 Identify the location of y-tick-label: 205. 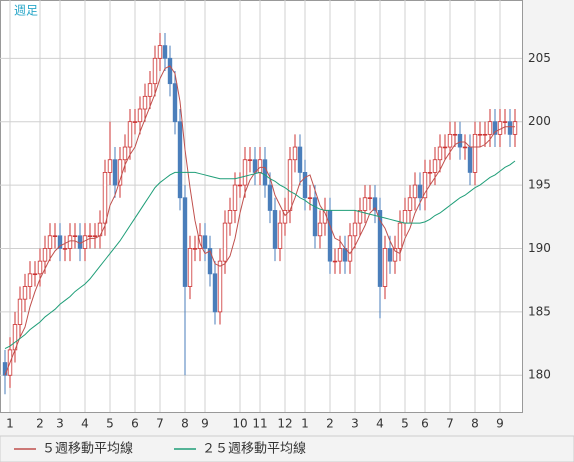
(539, 58).